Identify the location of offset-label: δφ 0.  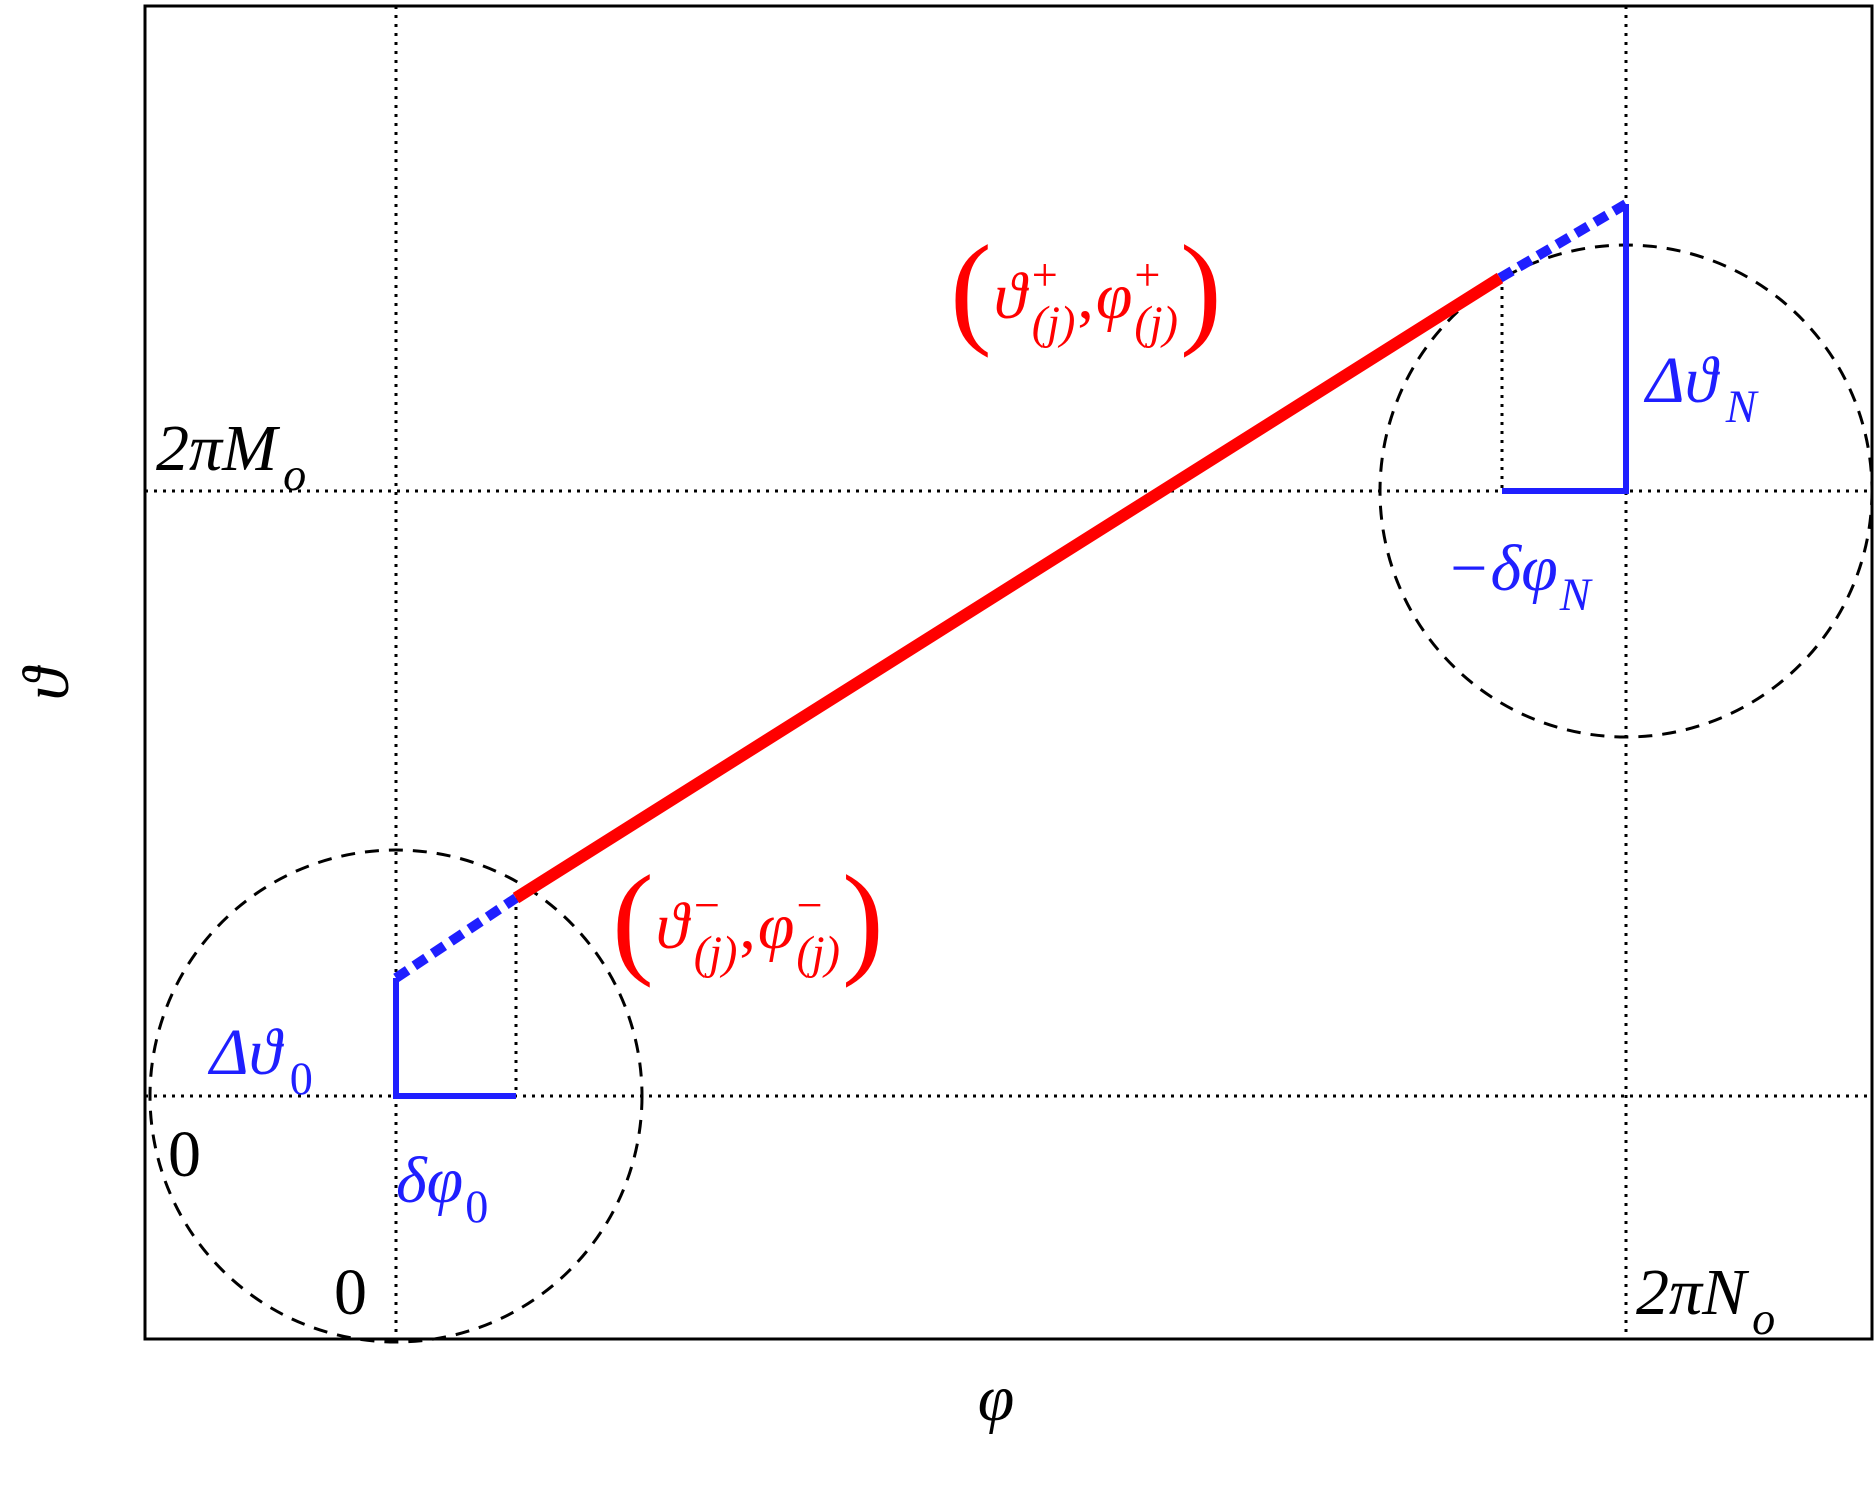
(442, 1188).